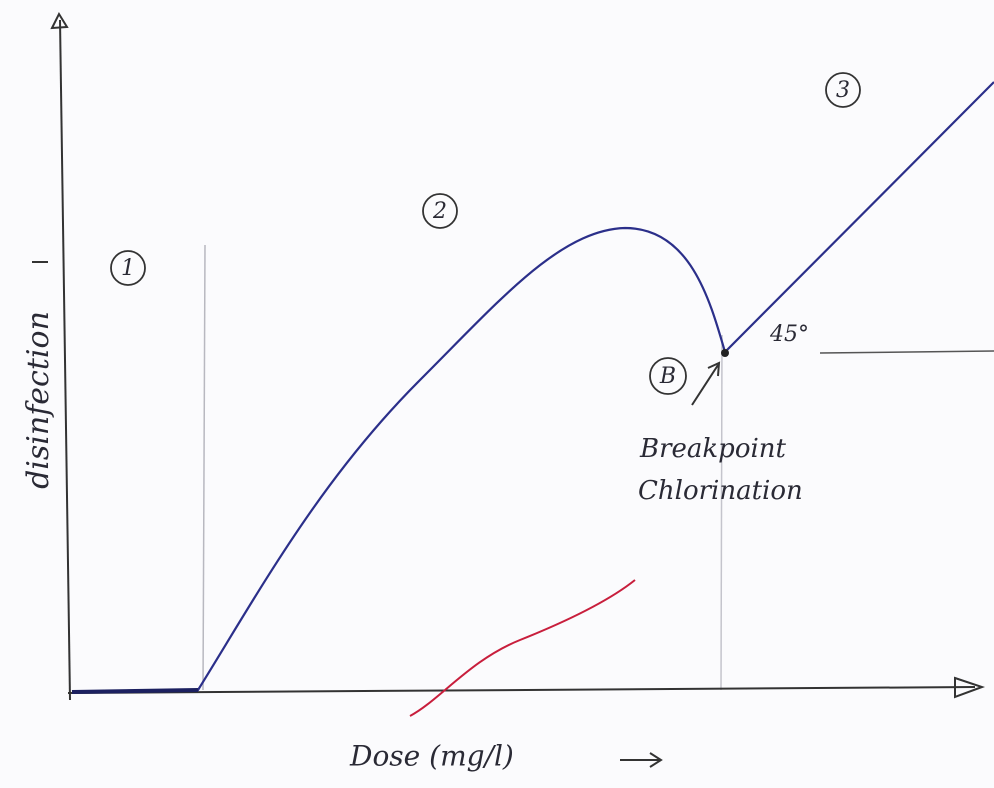  What do you see at coordinates (713, 449) in the screenshot?
I see `breakpoint-label: Breakpoint` at bounding box center [713, 449].